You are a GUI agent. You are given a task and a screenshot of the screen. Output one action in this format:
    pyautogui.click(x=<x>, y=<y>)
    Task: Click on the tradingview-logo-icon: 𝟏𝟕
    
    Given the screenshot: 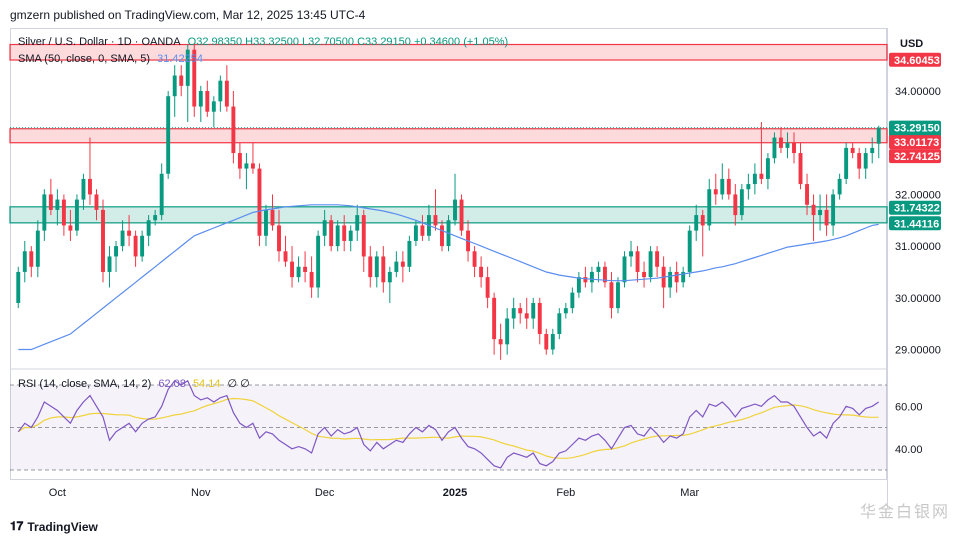 What is the action you would take?
    pyautogui.click(x=17, y=526)
    